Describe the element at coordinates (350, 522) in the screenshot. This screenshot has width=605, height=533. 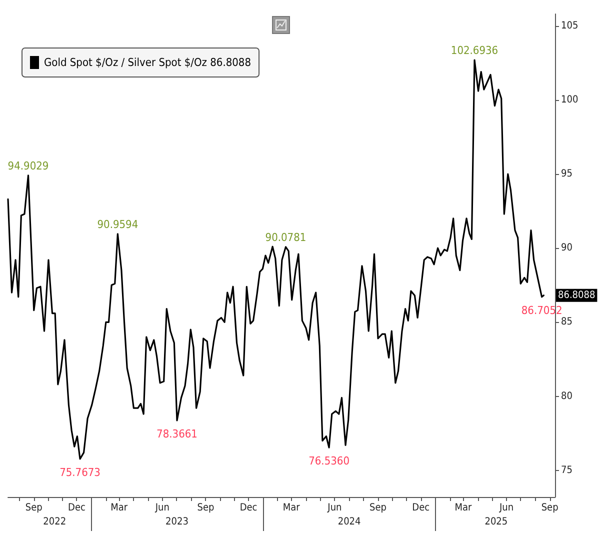
I see `x2-tick-label: 2024` at that location.